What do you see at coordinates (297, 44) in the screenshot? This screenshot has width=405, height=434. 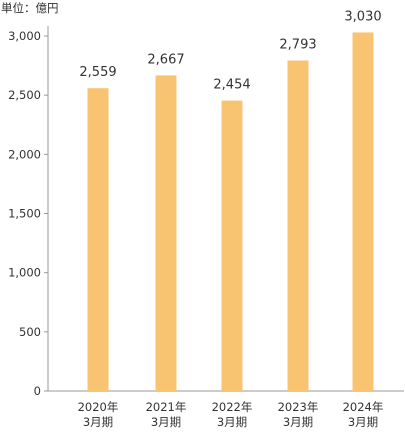 I see `data-label: 2,793` at bounding box center [297, 44].